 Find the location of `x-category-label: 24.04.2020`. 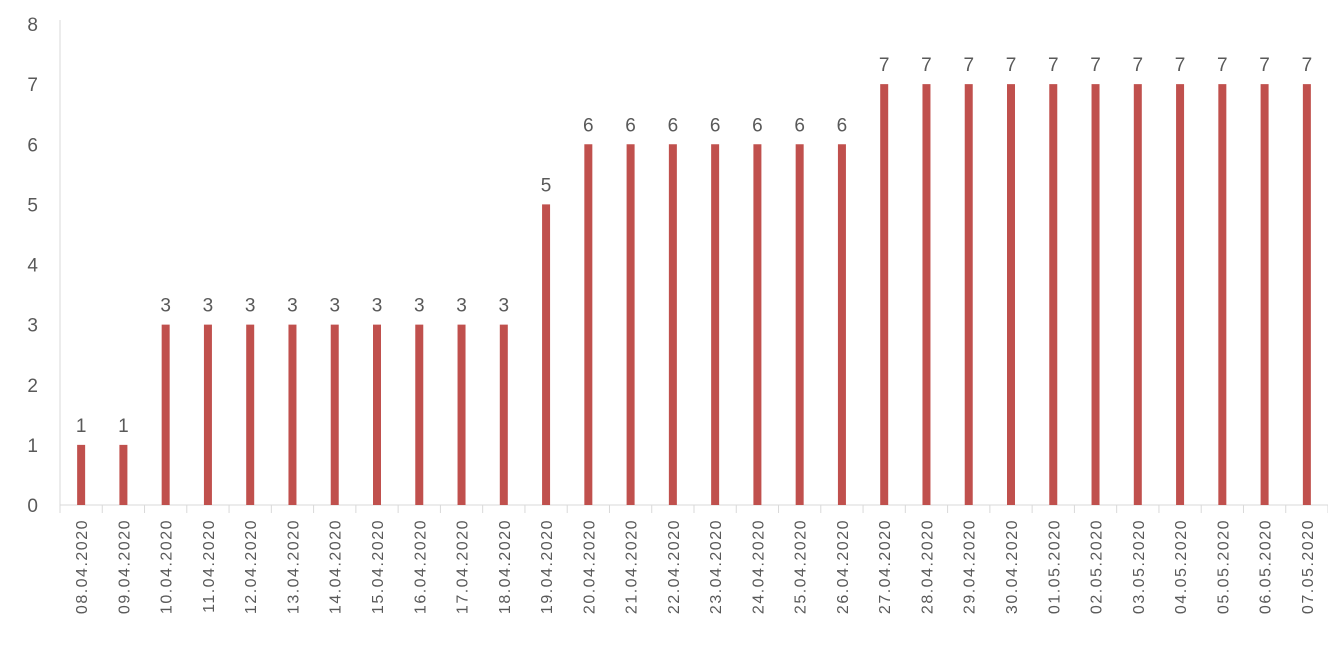

x-category-label: 24.04.2020 is located at coordinates (758, 566).